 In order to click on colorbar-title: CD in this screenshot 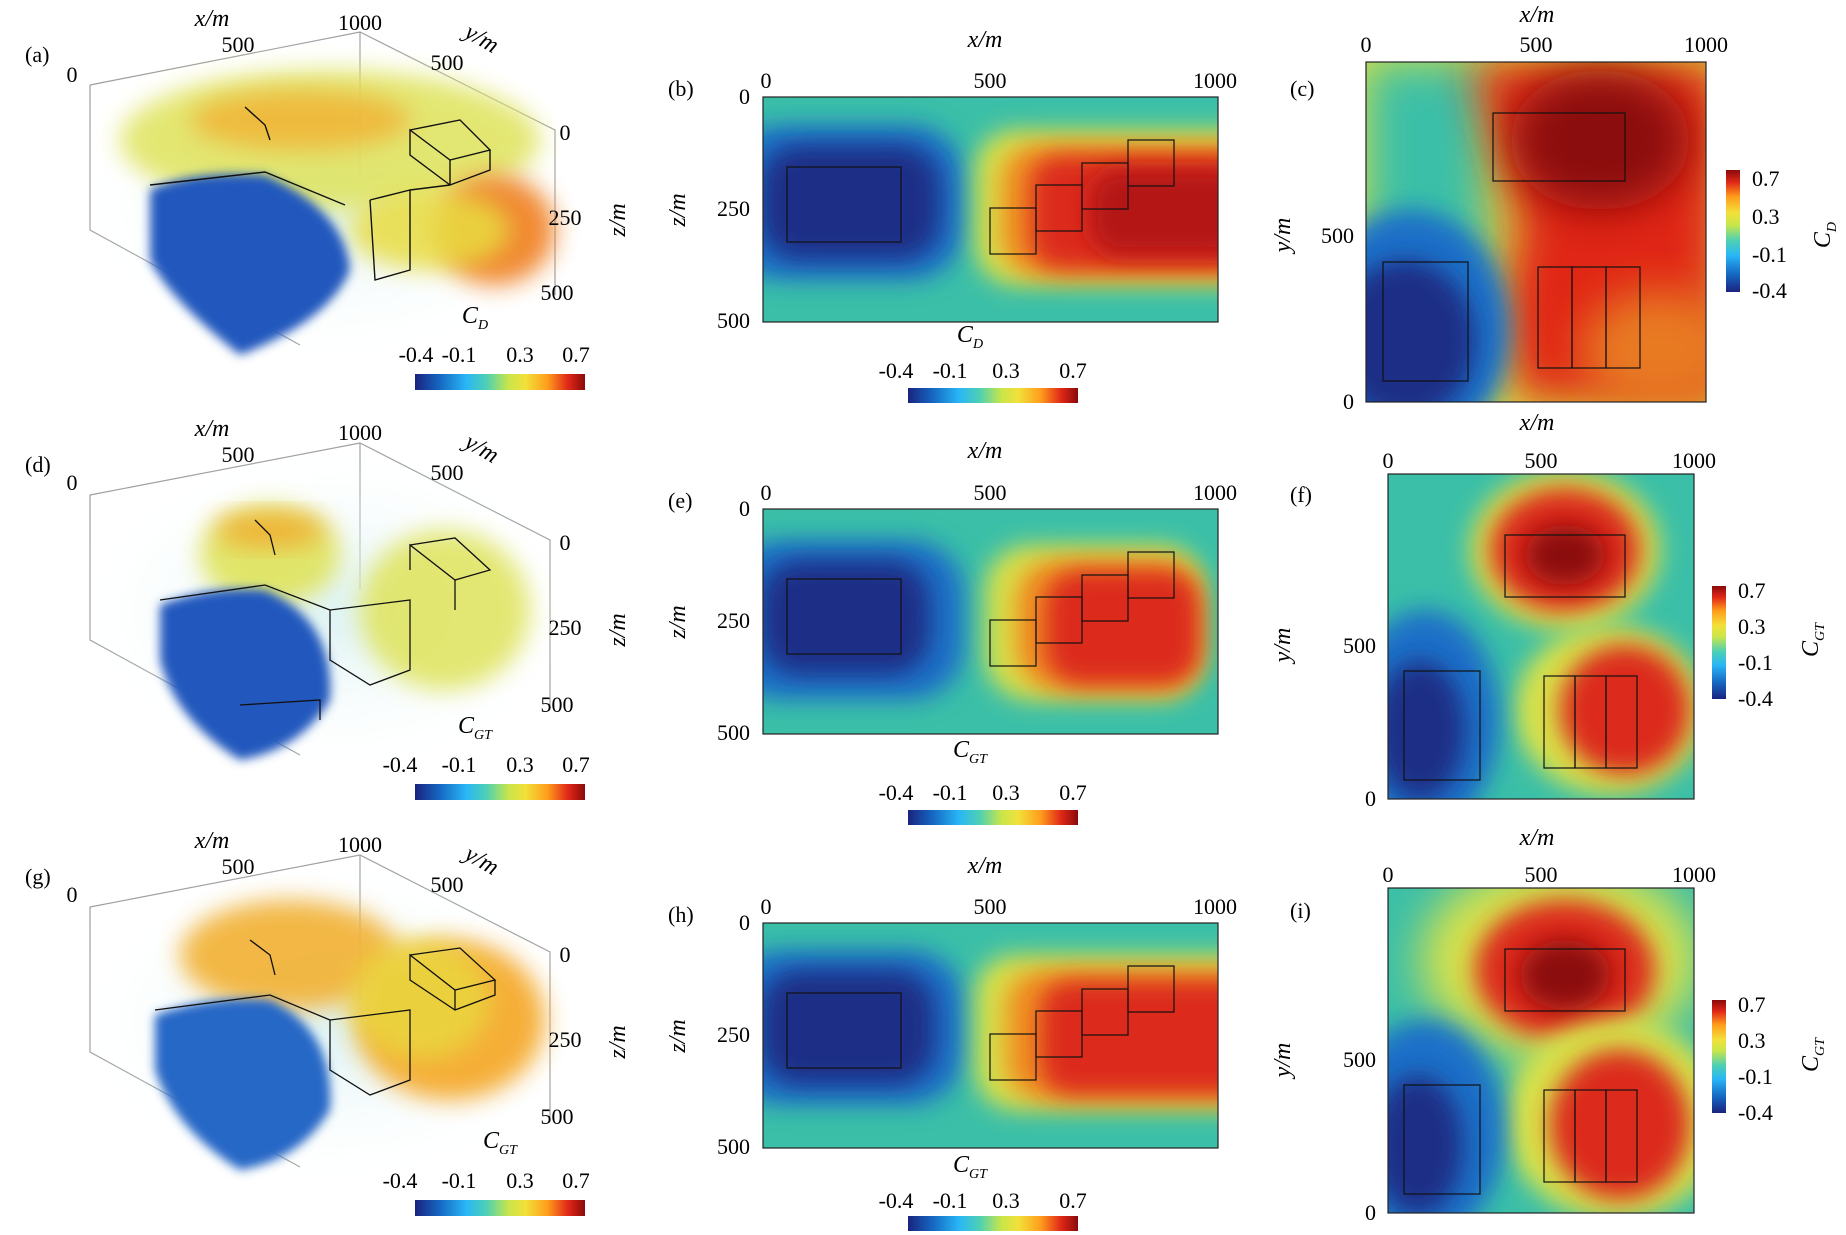, I will do `click(970, 337)`.